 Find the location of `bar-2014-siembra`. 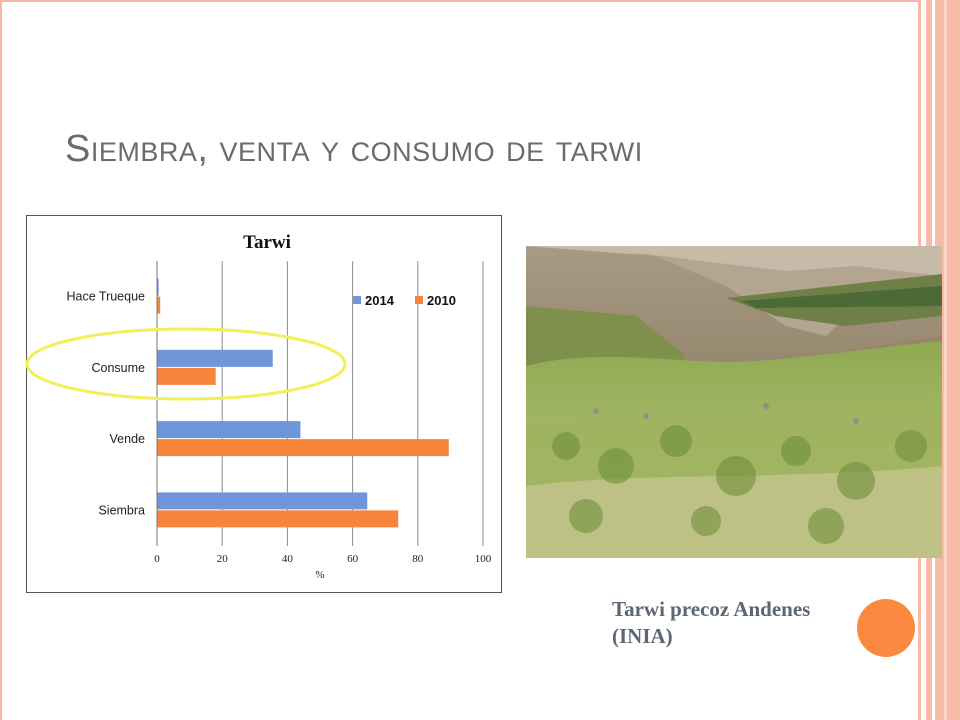

bar-2014-siembra is located at coordinates (262, 501).